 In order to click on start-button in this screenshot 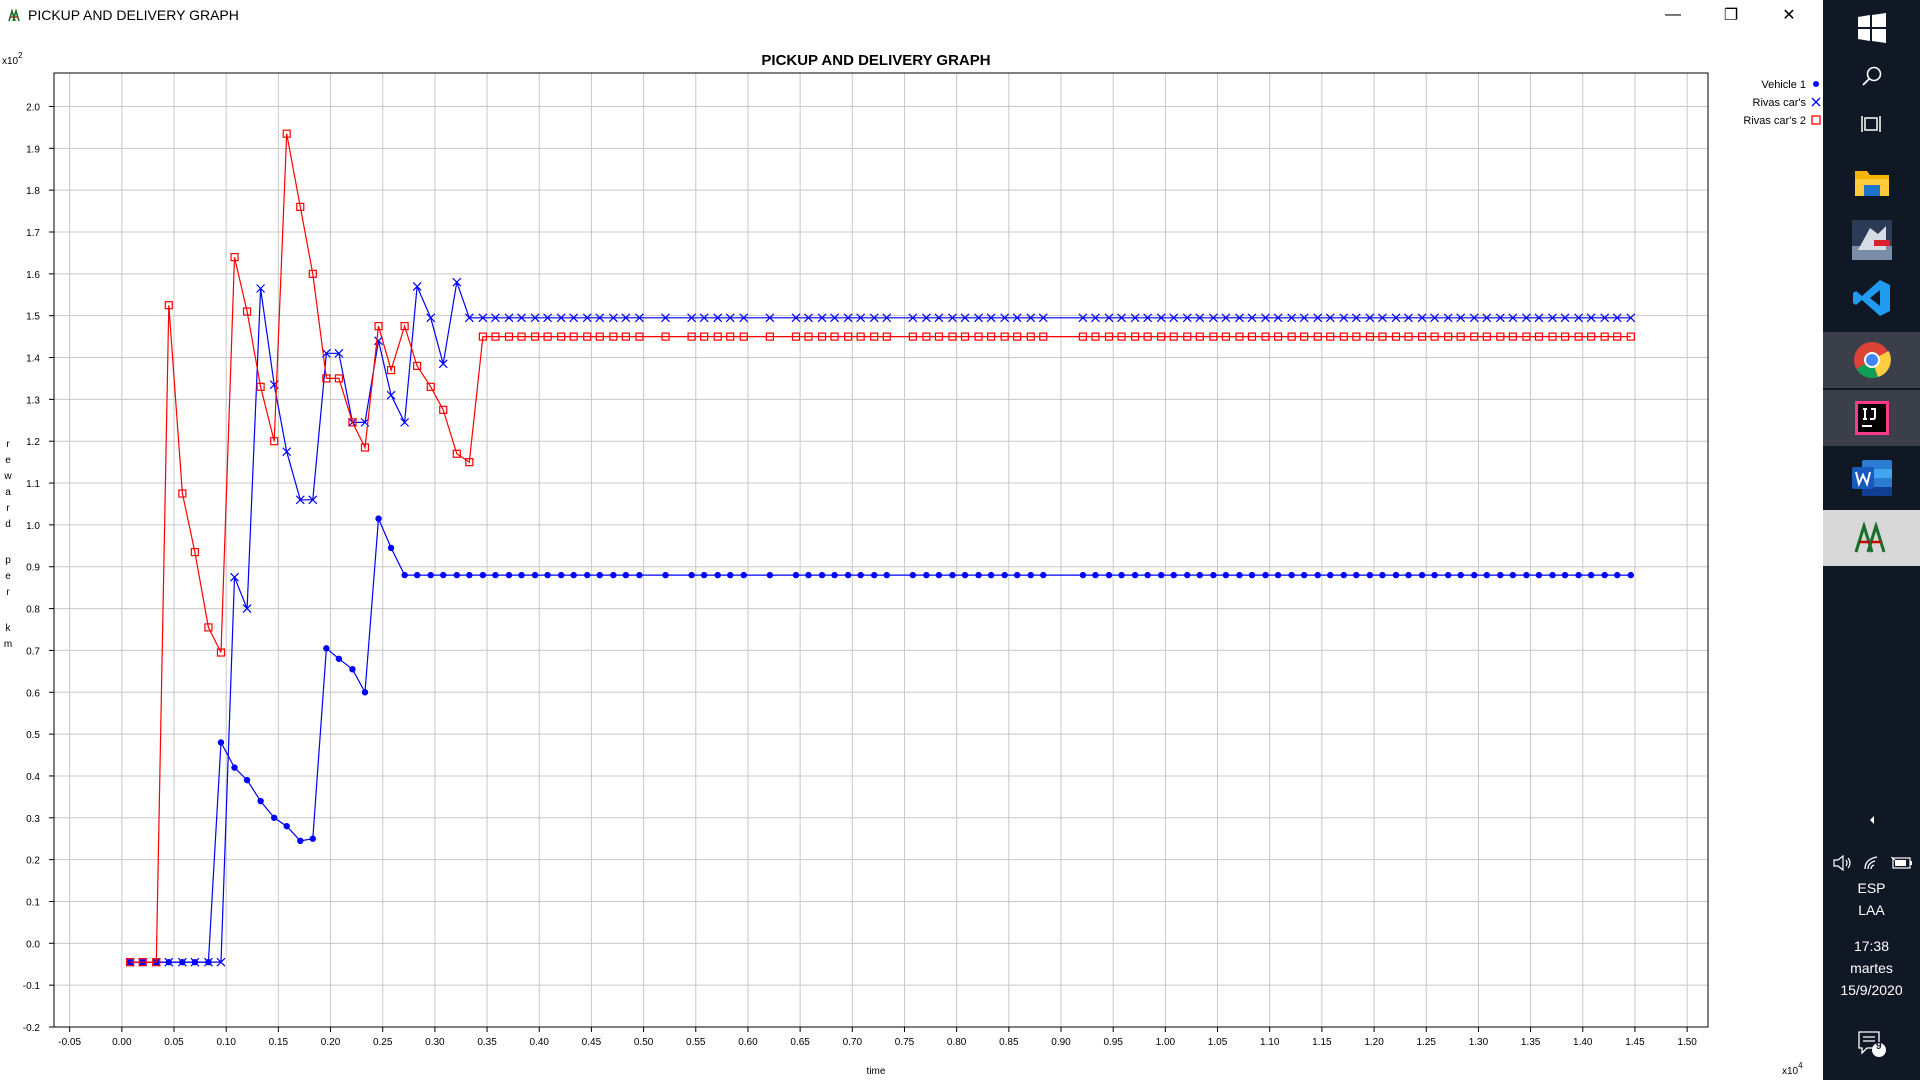, I will do `click(1871, 28)`.